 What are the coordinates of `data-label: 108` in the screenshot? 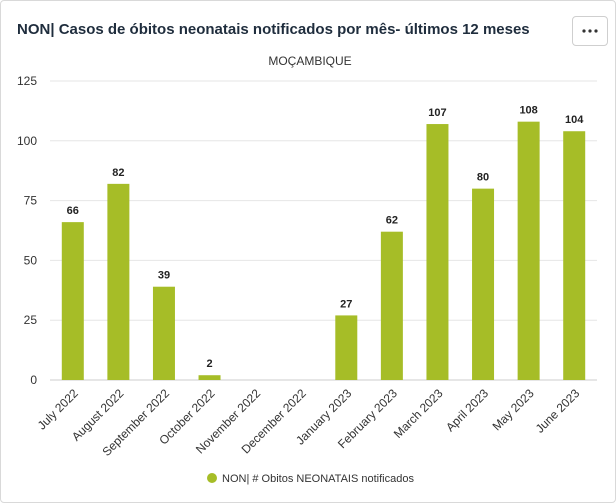 It's located at (528, 111).